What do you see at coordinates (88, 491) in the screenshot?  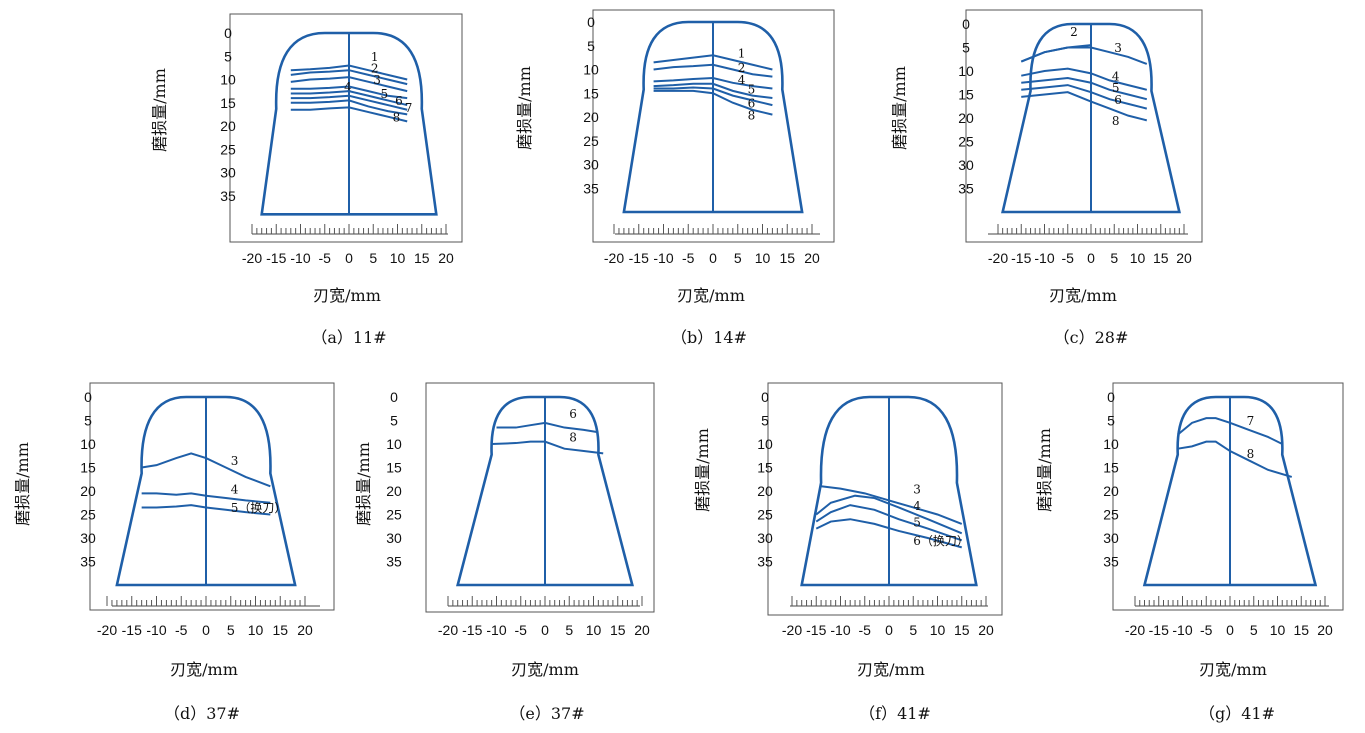 I see `y-tick-label: 20` at bounding box center [88, 491].